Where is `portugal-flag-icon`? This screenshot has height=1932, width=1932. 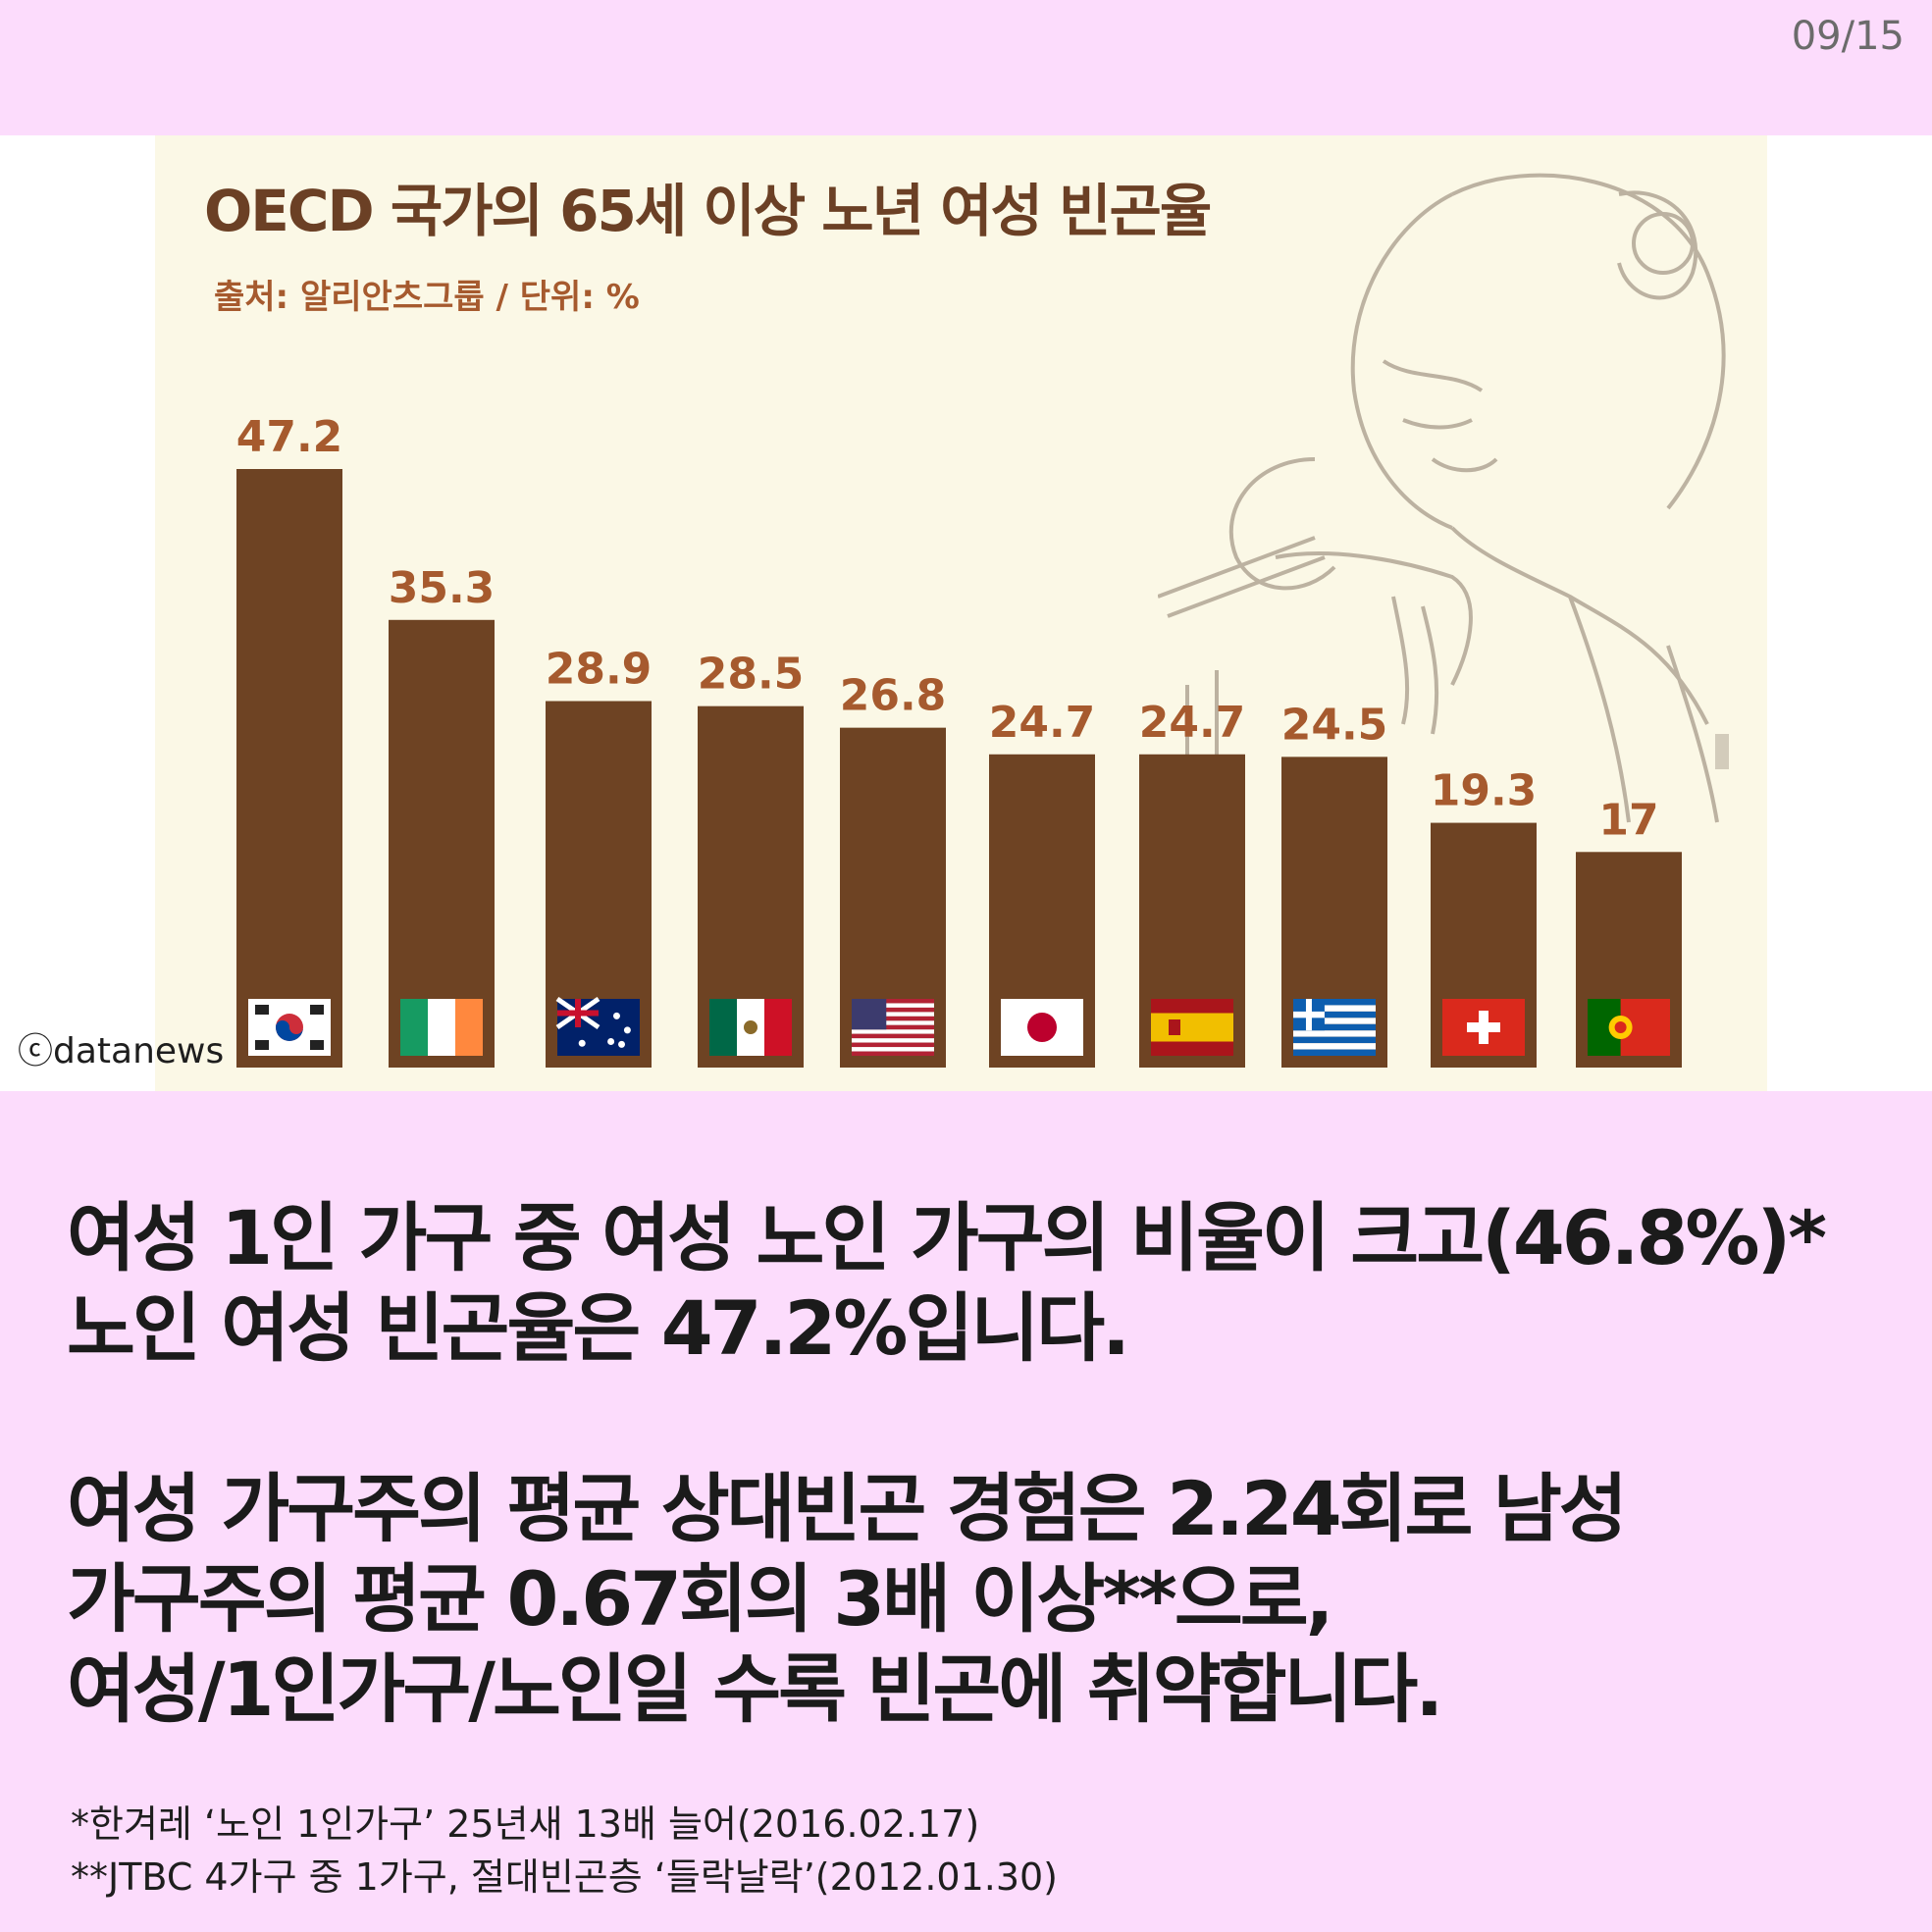 portugal-flag-icon is located at coordinates (1629, 1027).